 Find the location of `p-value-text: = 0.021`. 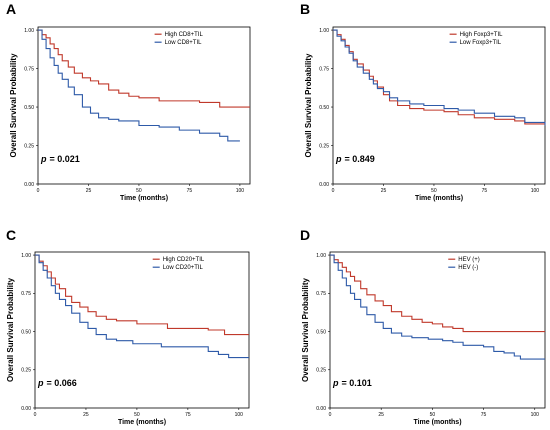

p-value-text: = 0.021 is located at coordinates (65, 159).